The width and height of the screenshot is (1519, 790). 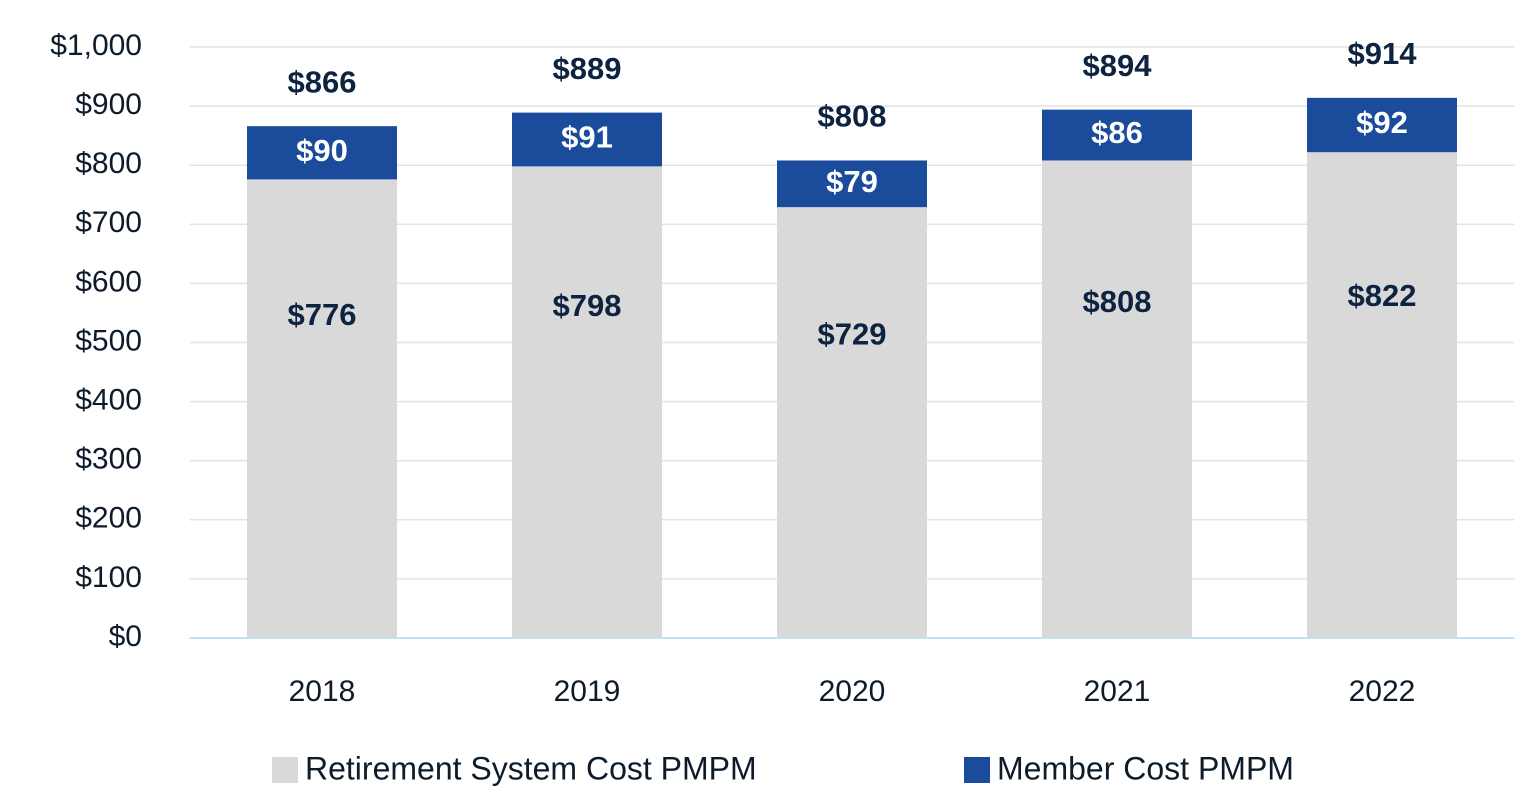 What do you see at coordinates (108, 518) in the screenshot?
I see `y-tick-label: $200` at bounding box center [108, 518].